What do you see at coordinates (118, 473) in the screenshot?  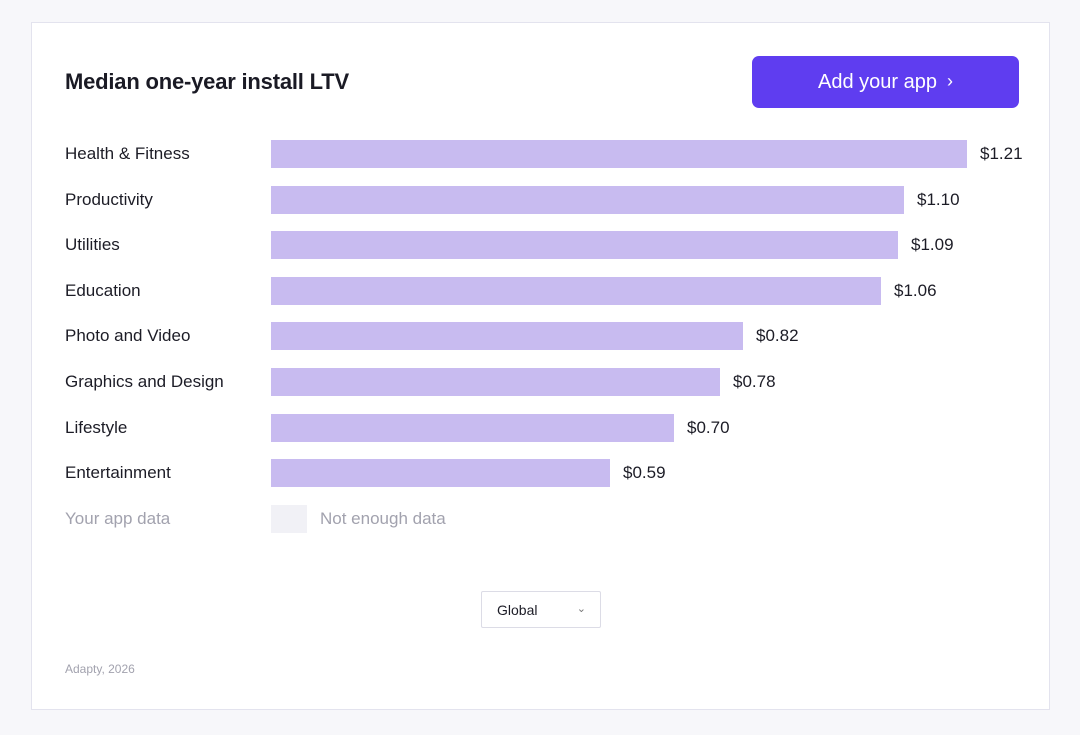 I see `category-label: Entertainment` at bounding box center [118, 473].